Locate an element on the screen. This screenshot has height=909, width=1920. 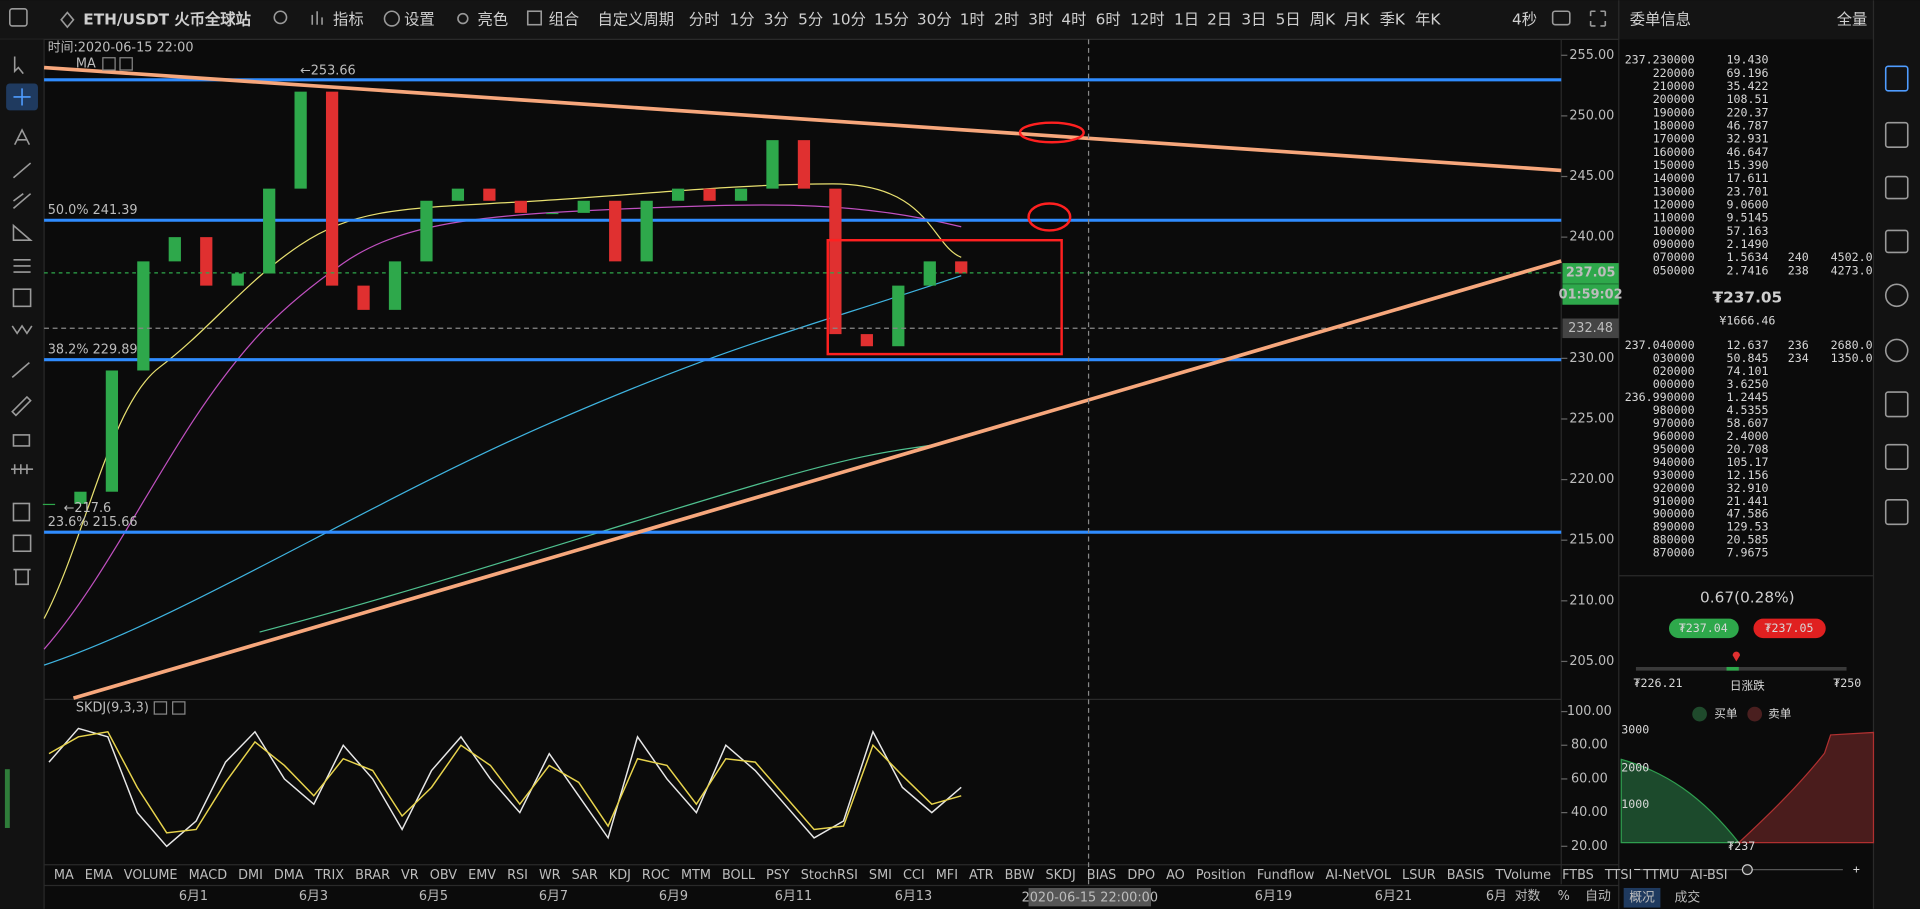
search-icon is located at coordinates (280, 17).